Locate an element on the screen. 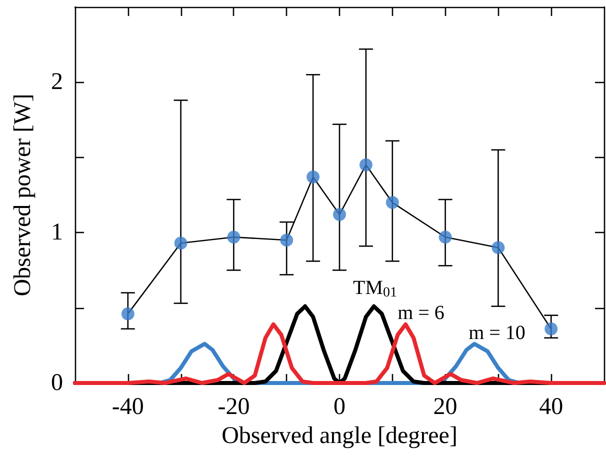  x-tick-label: -40 is located at coordinates (128, 407).